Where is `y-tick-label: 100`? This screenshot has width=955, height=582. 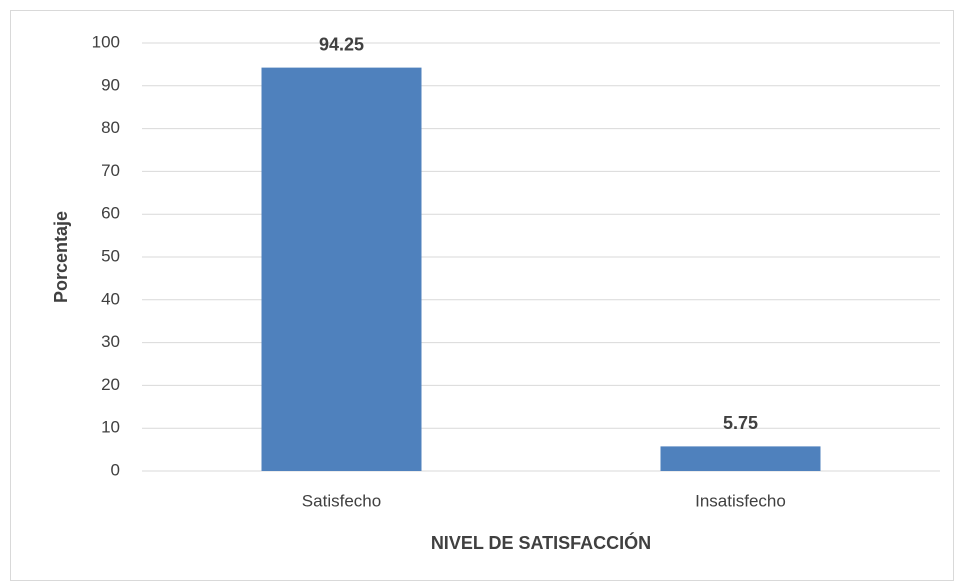 y-tick-label: 100 is located at coordinates (106, 41).